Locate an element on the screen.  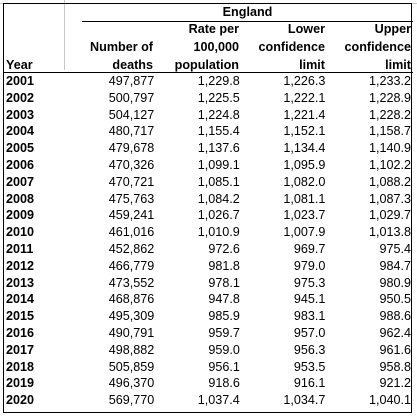
table-row: 2011 452,862 972.6 969.7 975.4 is located at coordinates (208, 249).